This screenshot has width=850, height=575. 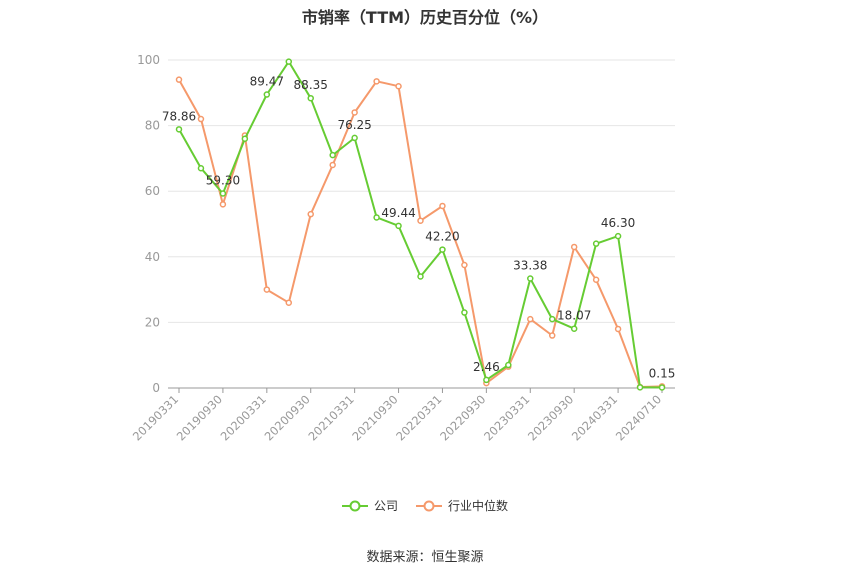 I want to click on x-tick-label: 20240331, so click(x=594, y=417).